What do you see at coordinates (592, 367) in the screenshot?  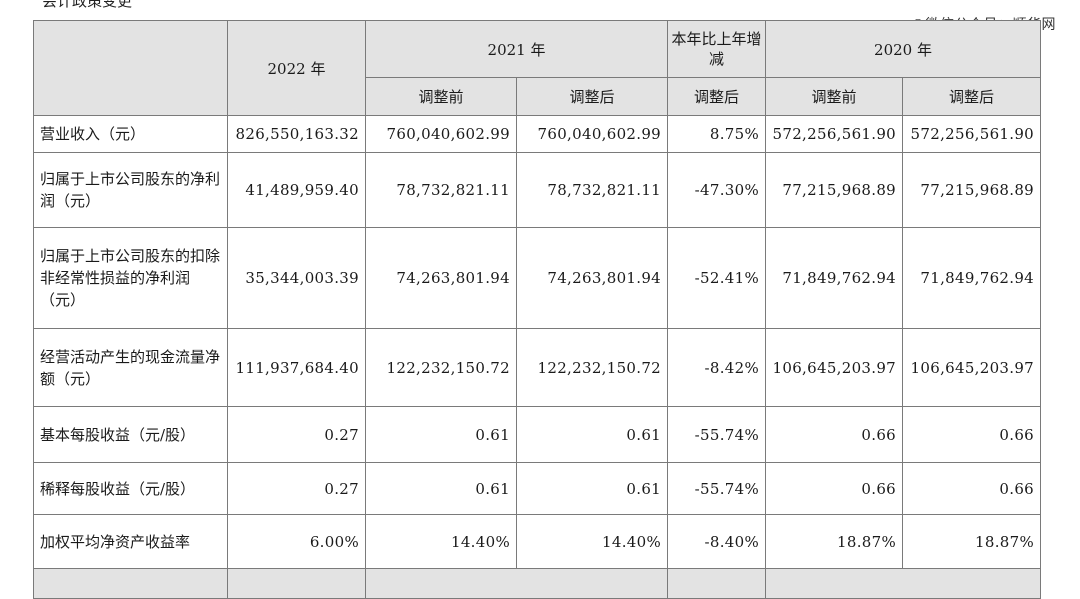 I see `cell-2021-after: 122,232,150.72` at bounding box center [592, 367].